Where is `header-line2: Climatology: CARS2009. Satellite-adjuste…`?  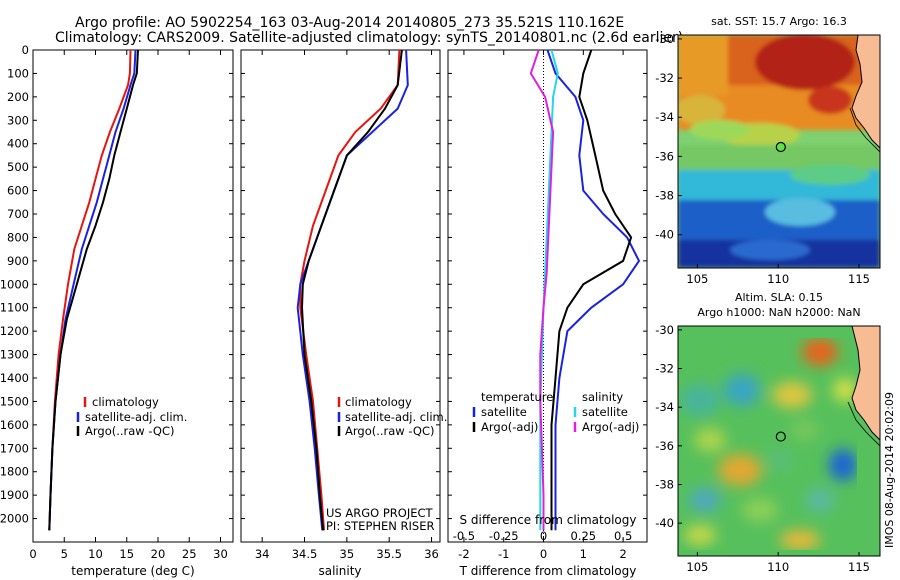
header-line2: Climatology: CARS2009. Satellite-adjuste… is located at coordinates (369, 38).